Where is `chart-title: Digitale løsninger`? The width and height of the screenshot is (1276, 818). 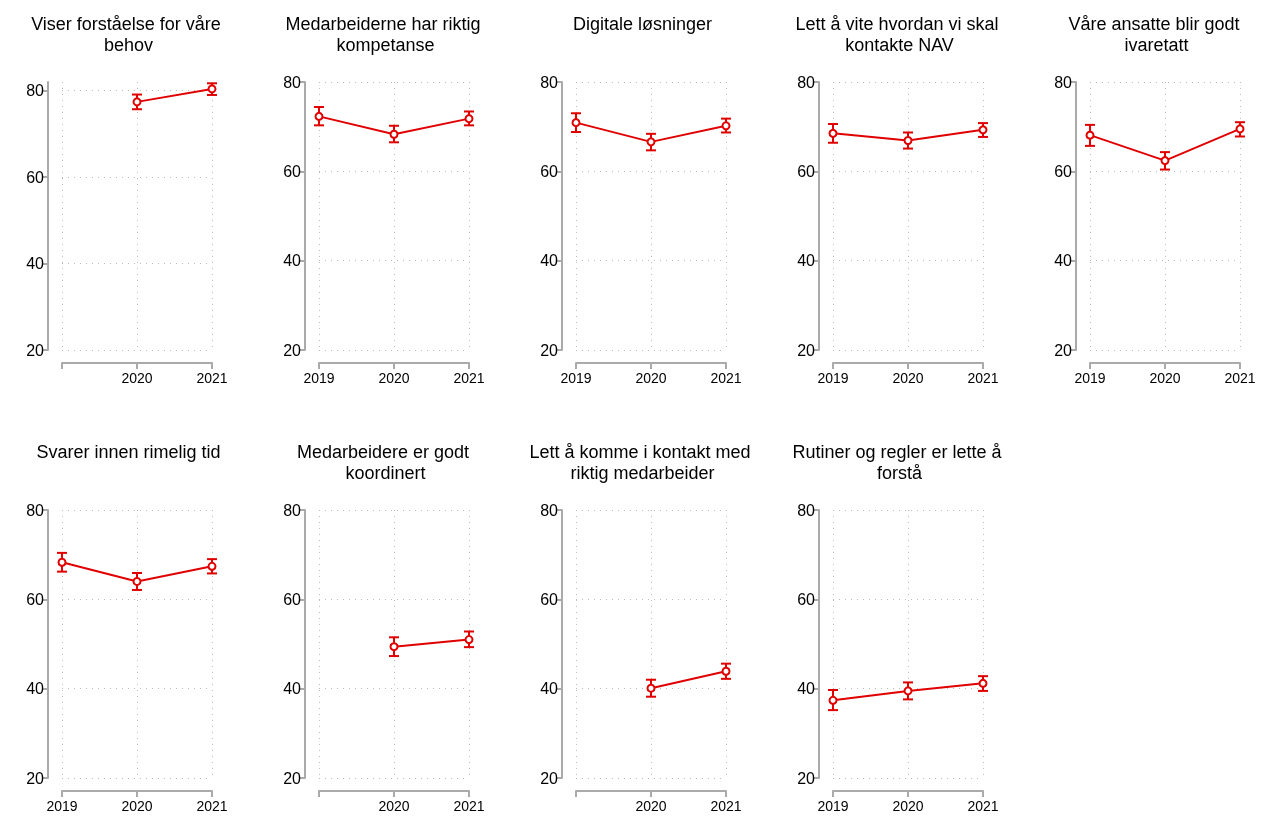
chart-title: Digitale løsninger is located at coordinates (642, 23).